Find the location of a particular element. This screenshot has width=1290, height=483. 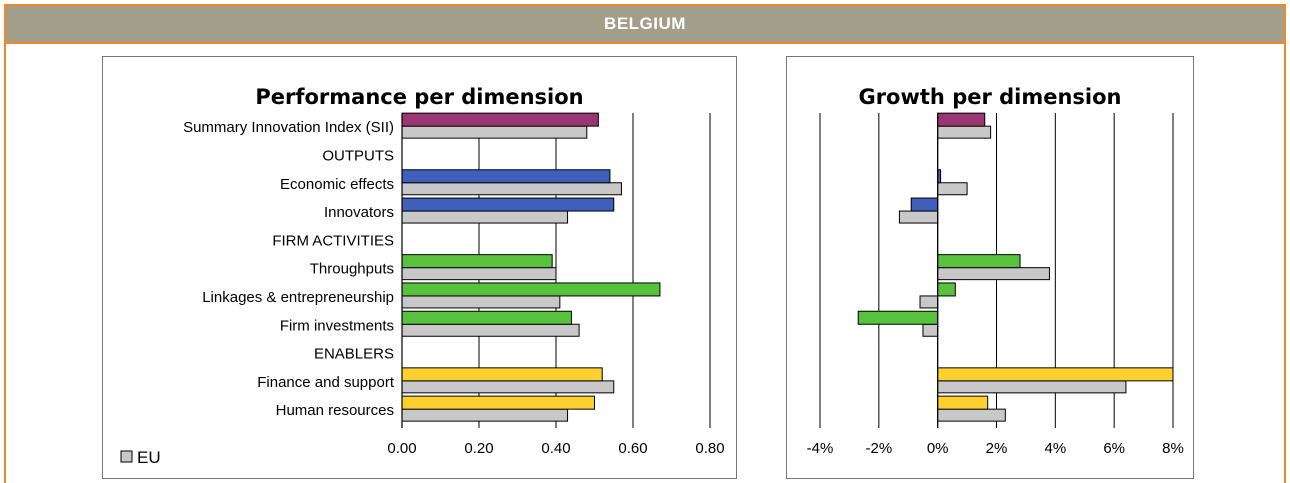

category-label: Throughputs is located at coordinates (352, 269).